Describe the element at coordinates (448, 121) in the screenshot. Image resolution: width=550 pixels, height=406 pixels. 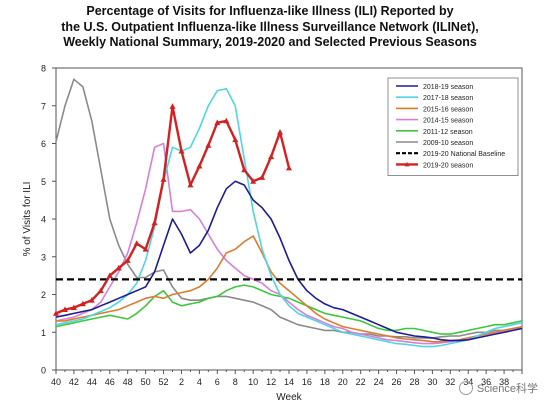
I see `legend-label: 2014-15 season` at that location.